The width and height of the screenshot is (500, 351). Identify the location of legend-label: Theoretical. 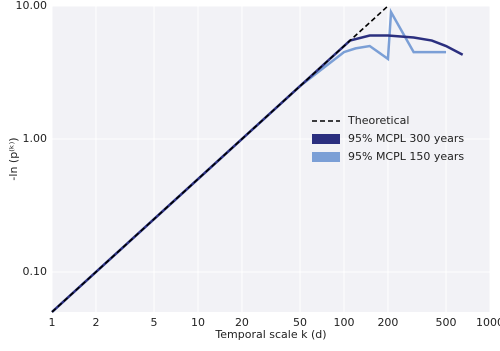
(378, 120).